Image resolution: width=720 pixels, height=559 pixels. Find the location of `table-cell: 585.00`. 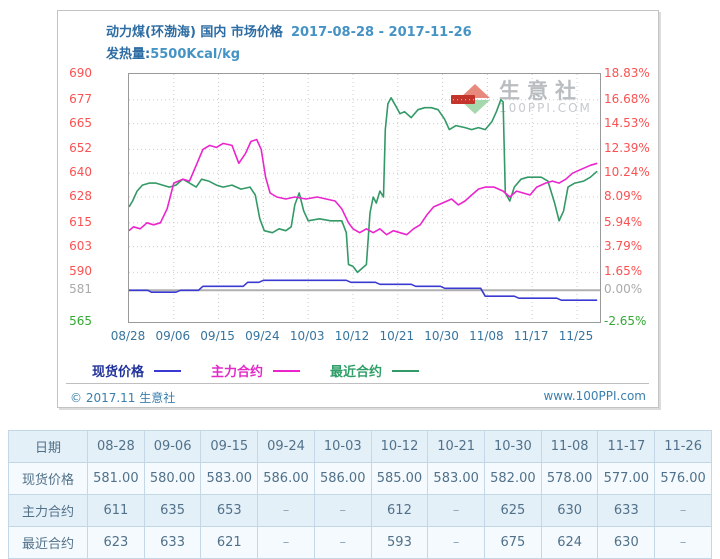

table-cell: 585.00 is located at coordinates (399, 478).